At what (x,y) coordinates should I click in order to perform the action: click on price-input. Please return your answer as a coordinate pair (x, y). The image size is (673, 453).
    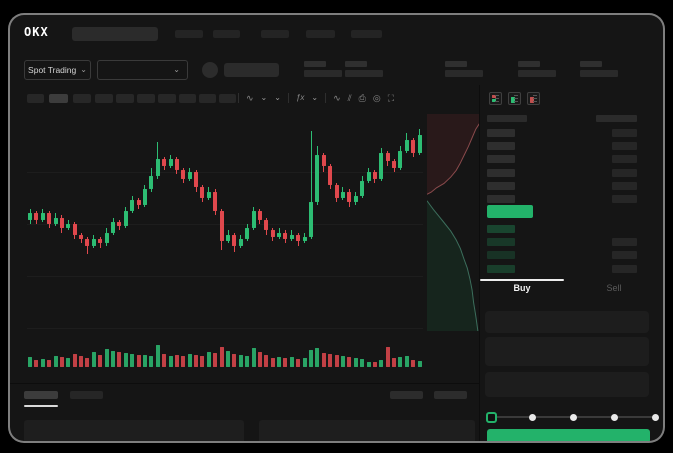
    Looking at the image, I should click on (567, 322).